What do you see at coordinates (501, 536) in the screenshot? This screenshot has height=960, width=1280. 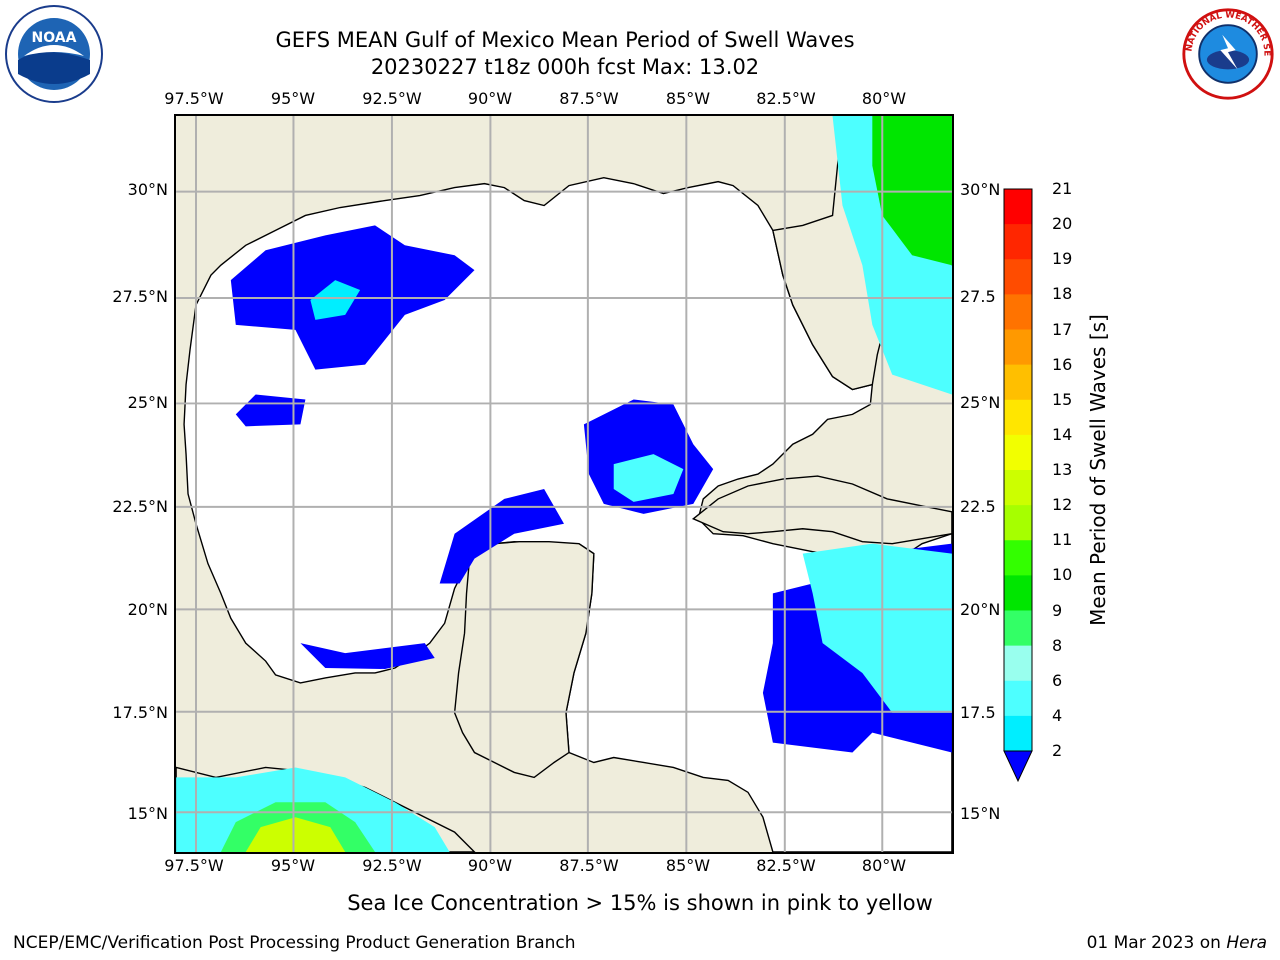 I see `gulf-swell-campeche` at bounding box center [501, 536].